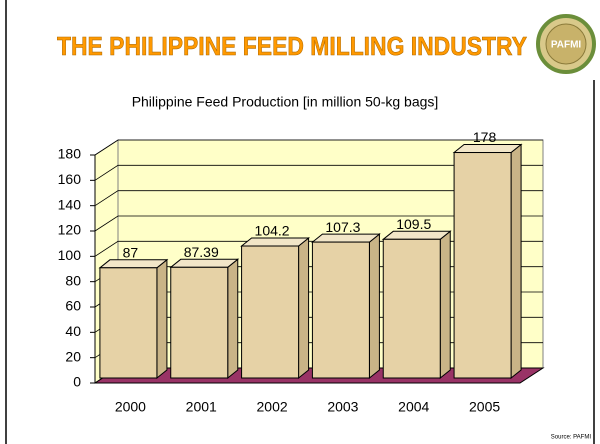 This screenshot has width=600, height=444. What do you see at coordinates (73, 331) in the screenshot?
I see `y-tick-label: 40` at bounding box center [73, 331].